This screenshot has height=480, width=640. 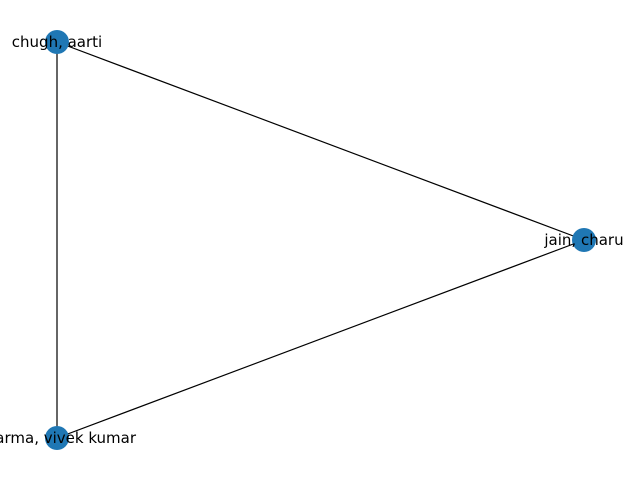 I want to click on node-jain, so click(x=584, y=240).